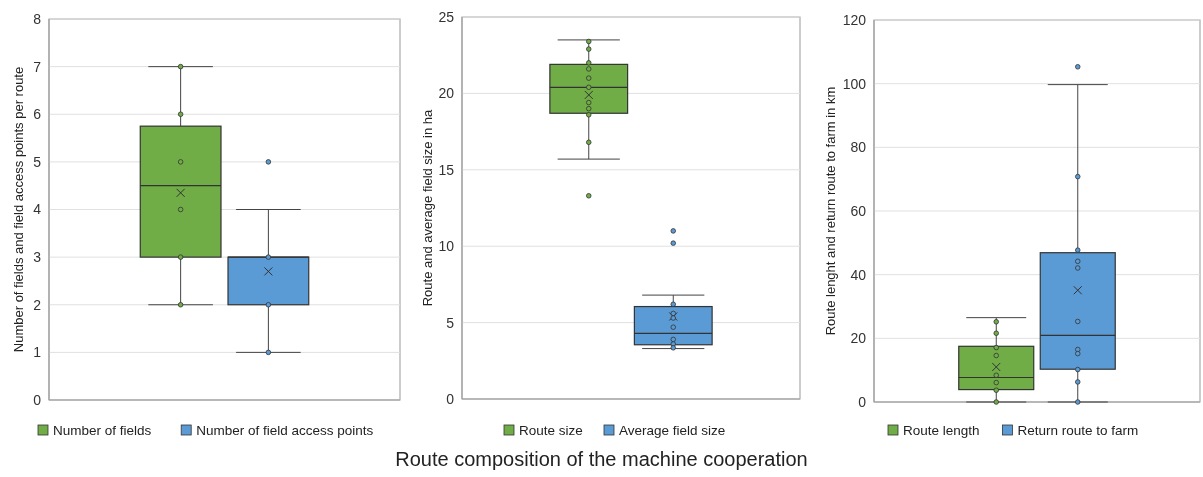 The width and height of the screenshot is (1203, 477). Describe the element at coordinates (37, 352) in the screenshot. I see `y-tick-label: 1` at that location.